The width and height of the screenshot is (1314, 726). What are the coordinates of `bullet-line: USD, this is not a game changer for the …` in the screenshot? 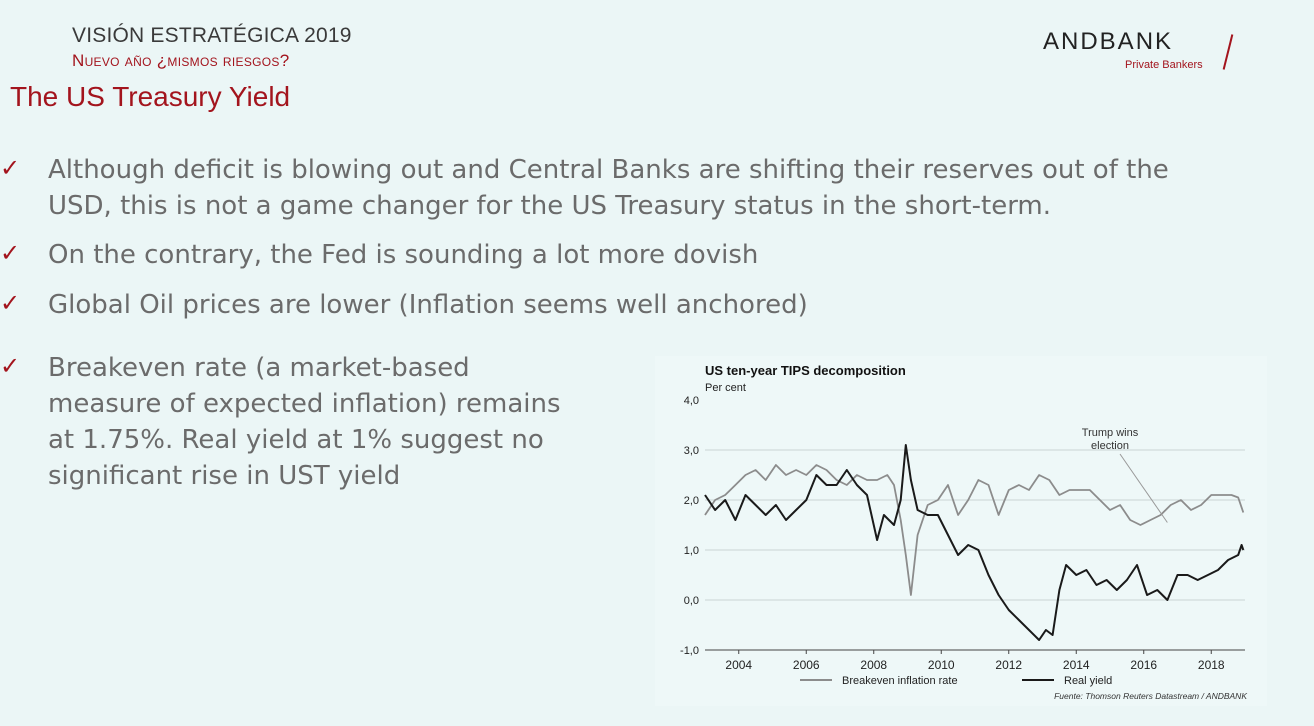 It's located at (550, 206).